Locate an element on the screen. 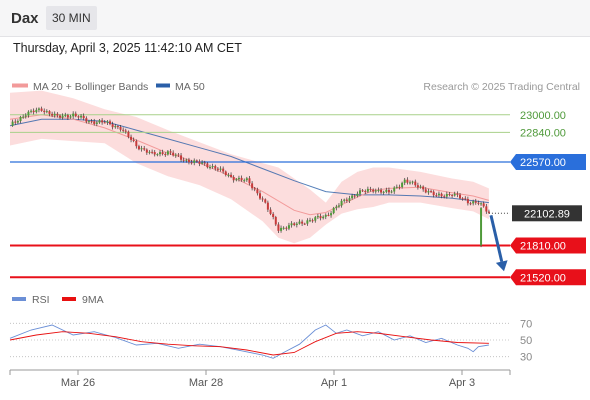 This screenshot has width=590, height=400. legend-swatch-bollinger is located at coordinates (20, 85).